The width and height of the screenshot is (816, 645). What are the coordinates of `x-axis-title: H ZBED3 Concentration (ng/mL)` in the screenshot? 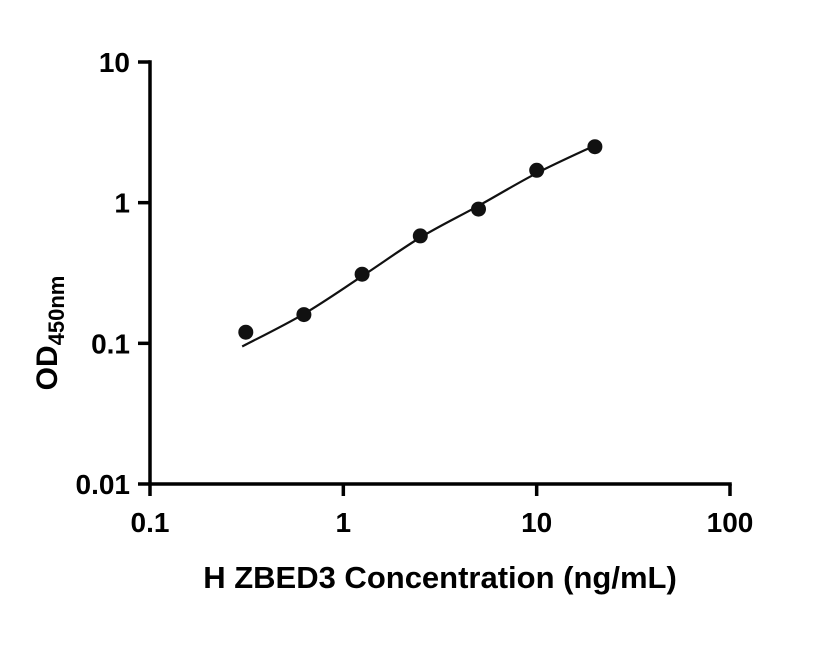 It's located at (440, 577).